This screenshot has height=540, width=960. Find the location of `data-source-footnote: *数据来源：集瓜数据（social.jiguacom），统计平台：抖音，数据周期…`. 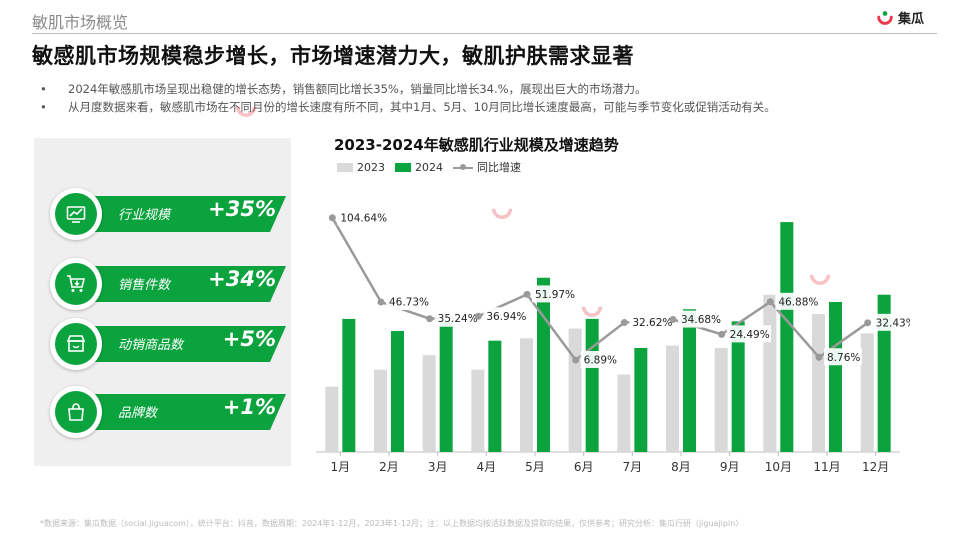

data-source-footnote: *数据来源：集瓜数据（social.jiguacom），统计平台：抖音，数据周期… is located at coordinates (392, 523).